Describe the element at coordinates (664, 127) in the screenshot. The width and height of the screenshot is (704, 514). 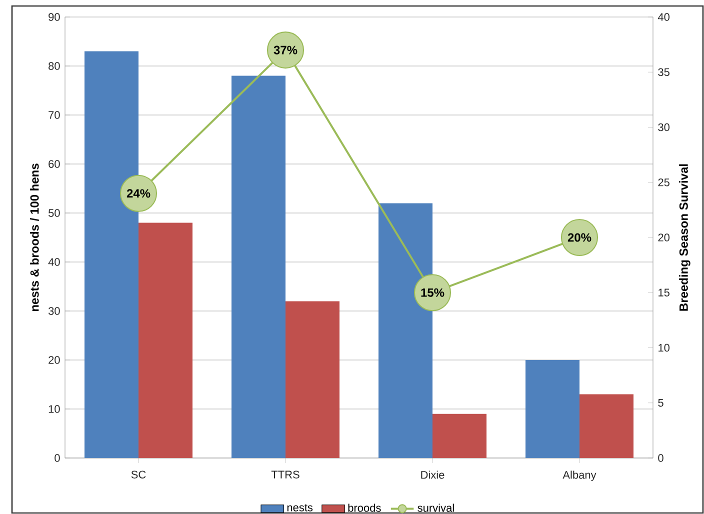
I see `y2-tick-label: 30` at that location.